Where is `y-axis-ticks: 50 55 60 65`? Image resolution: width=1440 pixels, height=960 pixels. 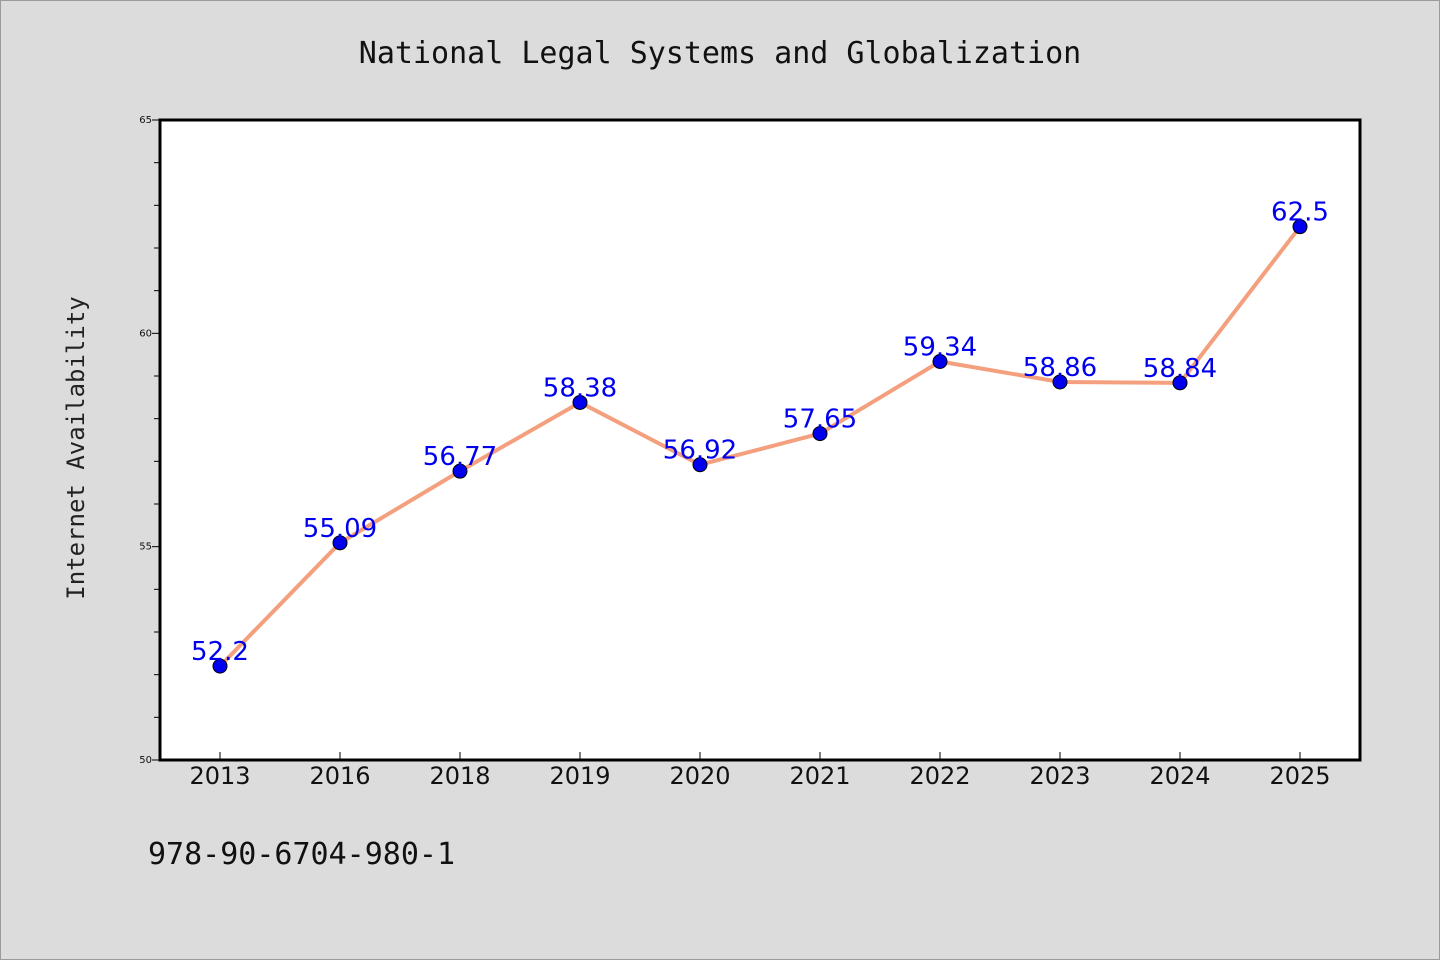
y-axis-ticks: 50 55 60 65 is located at coordinates (149, 440).